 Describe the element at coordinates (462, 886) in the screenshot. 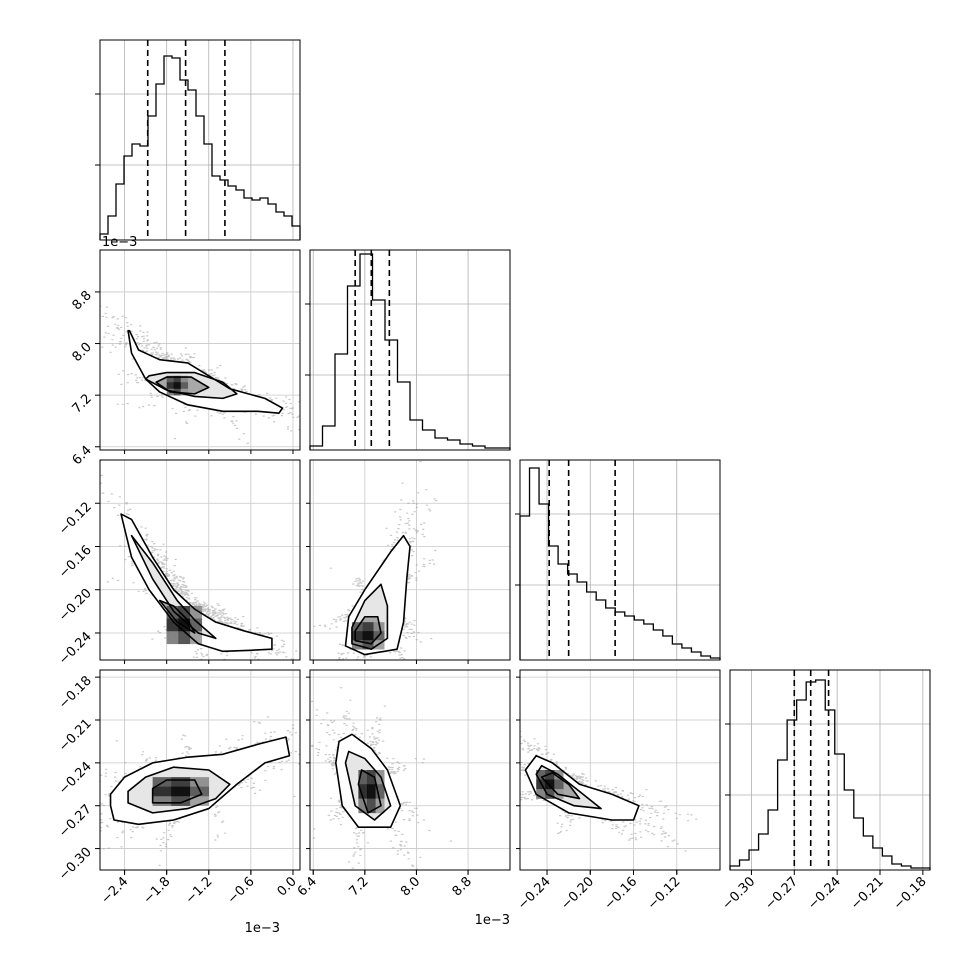

I see `x-tick-label: 8.8` at that location.